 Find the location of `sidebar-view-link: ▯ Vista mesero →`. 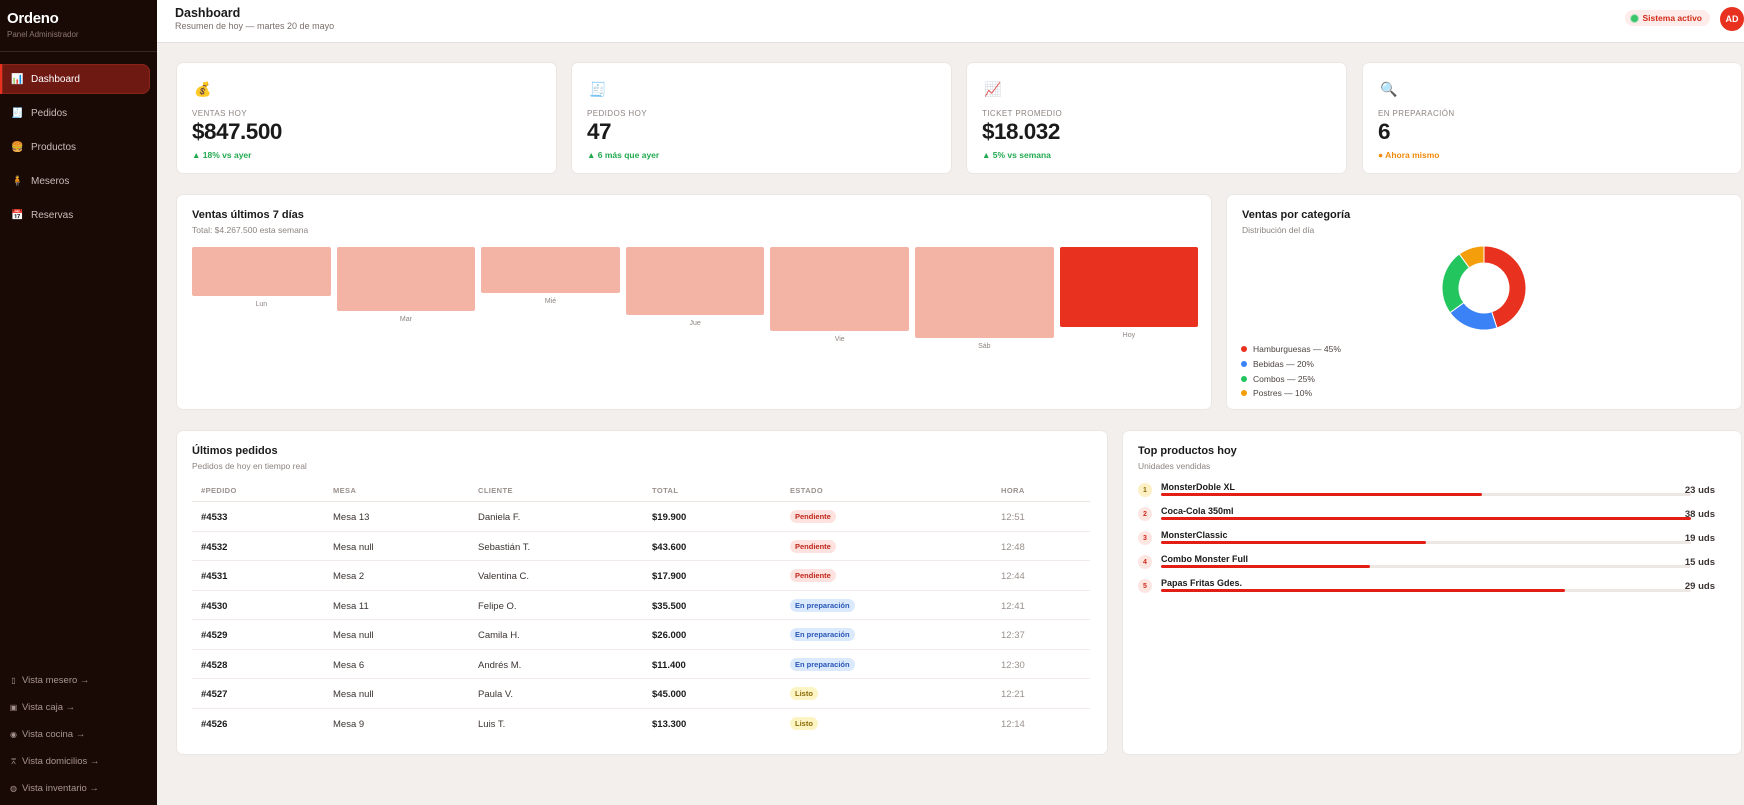

sidebar-view-link: ▯ Vista mesero → is located at coordinates (78, 680).